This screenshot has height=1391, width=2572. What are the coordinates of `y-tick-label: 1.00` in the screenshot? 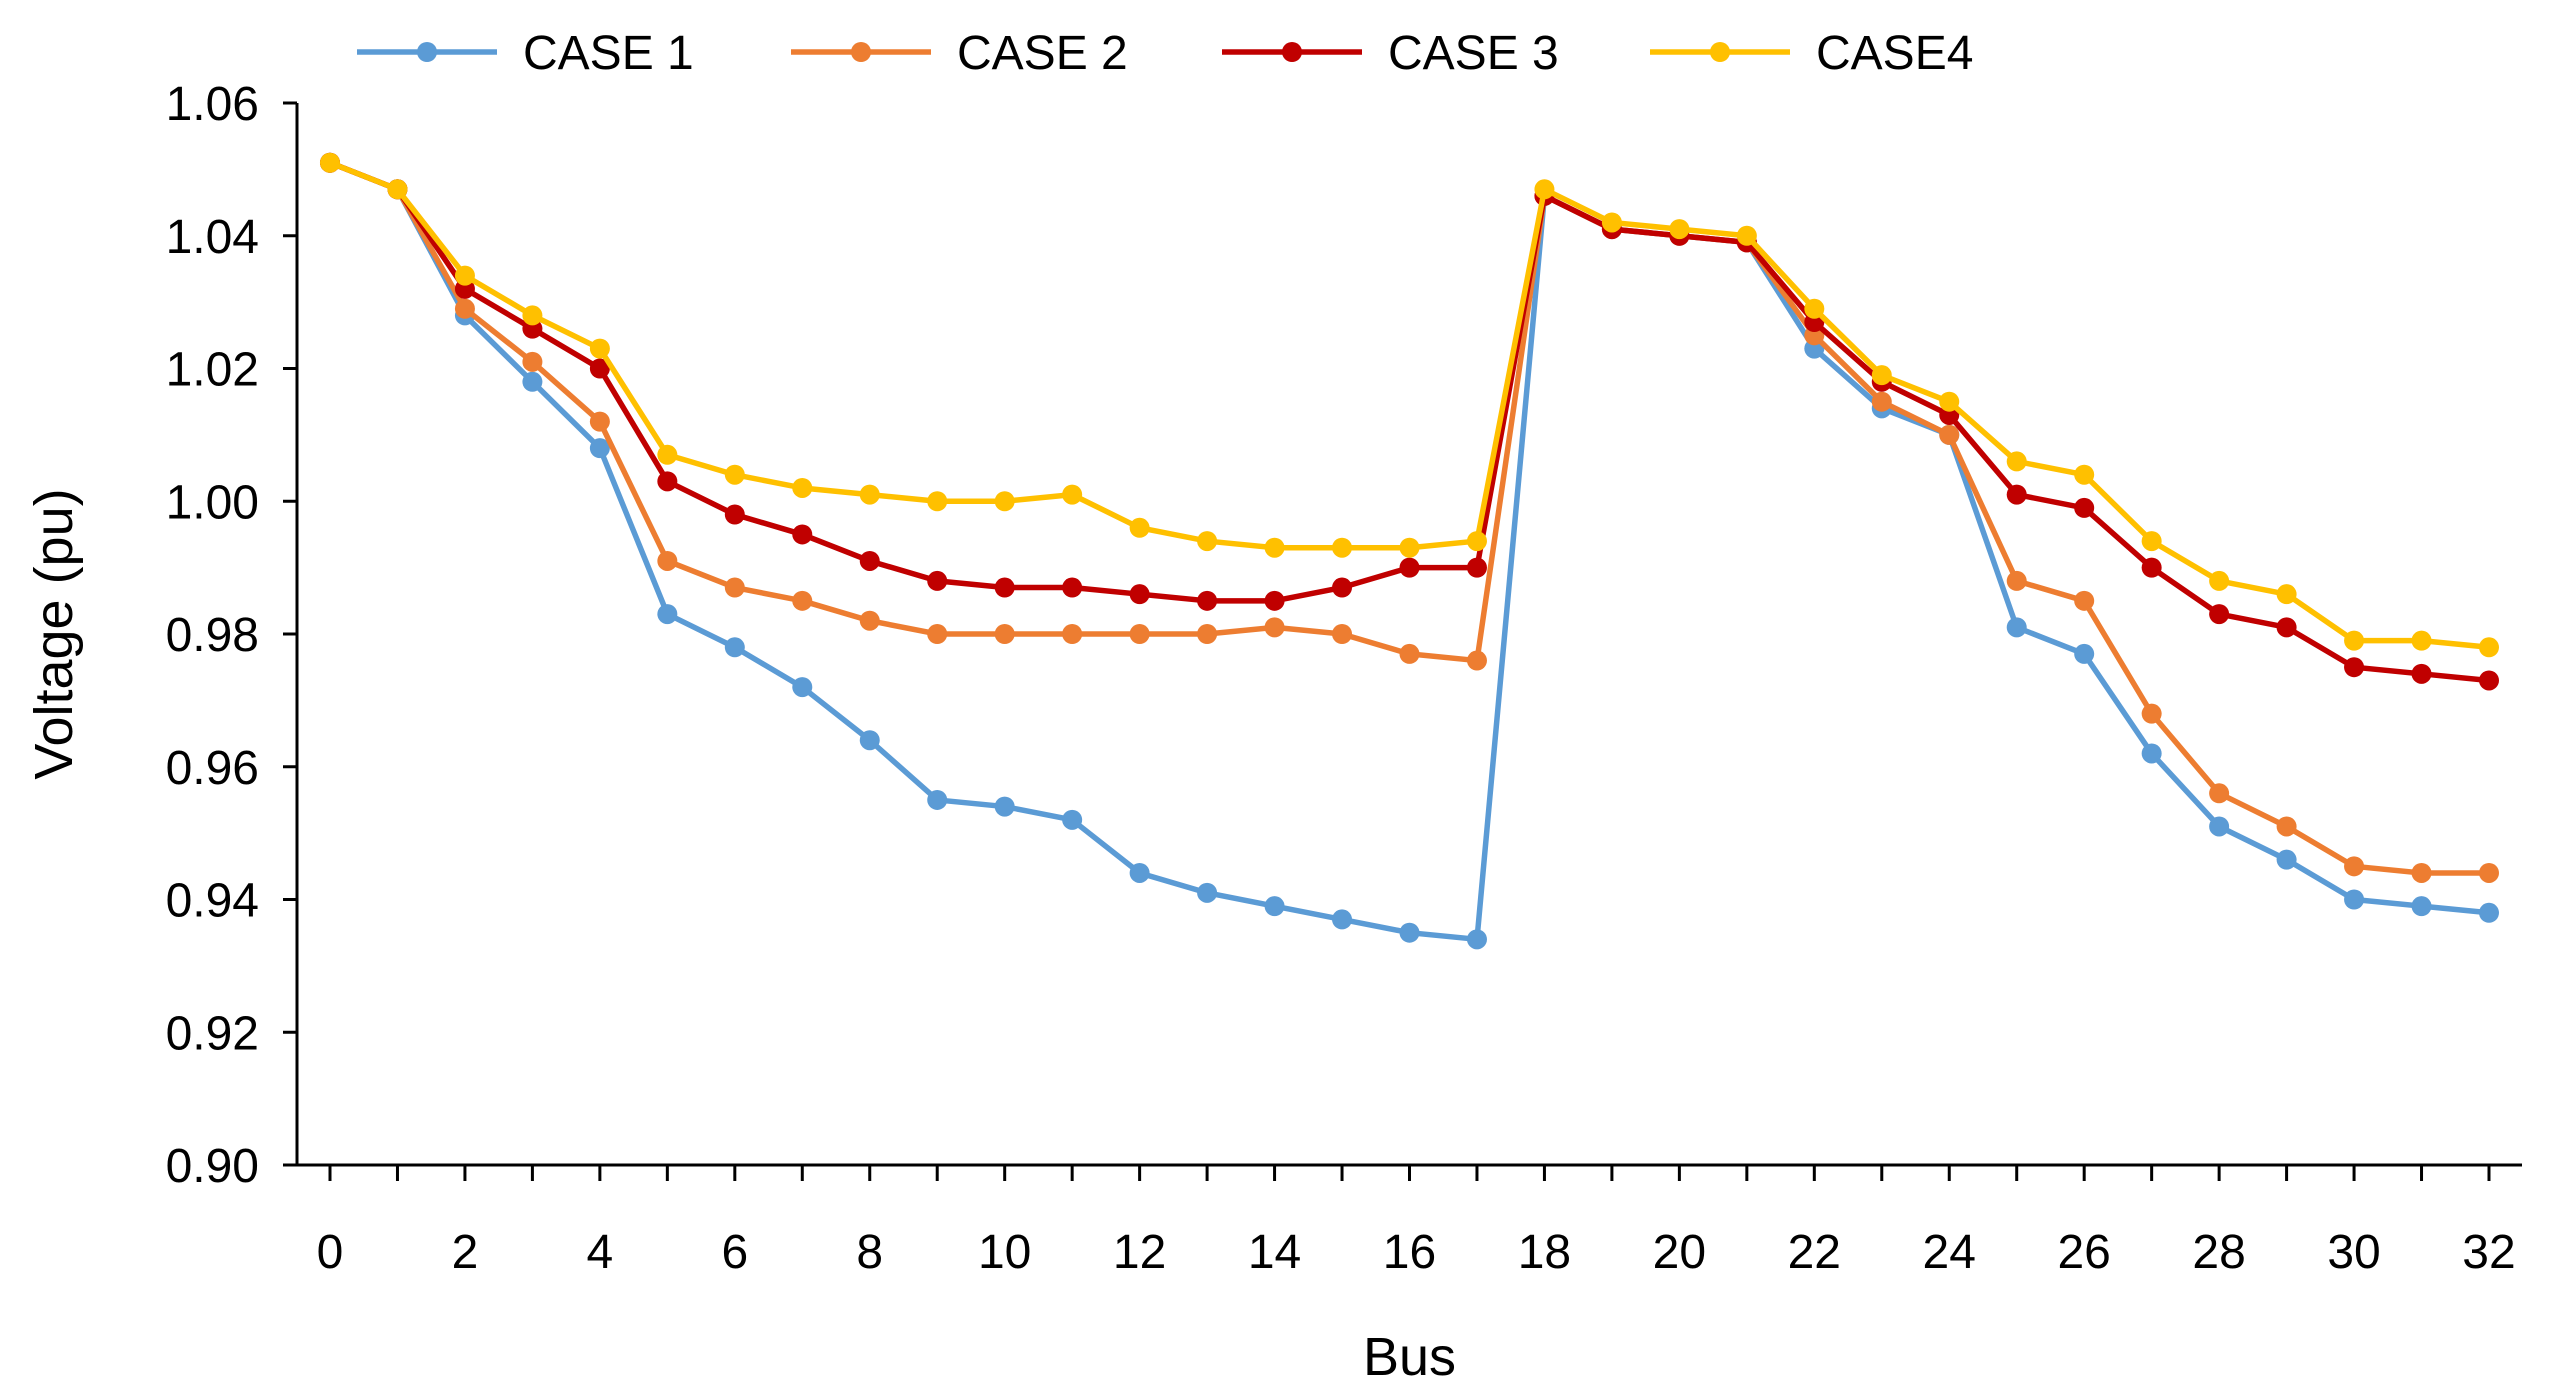 It's located at (212, 502).